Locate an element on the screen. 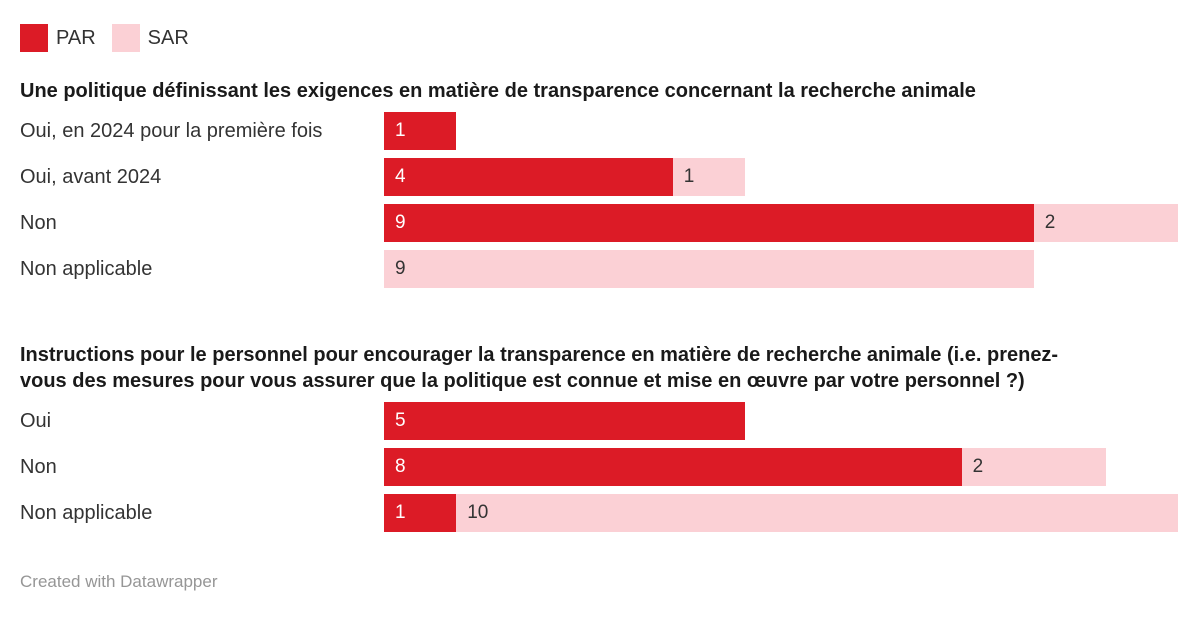 Image resolution: width=1200 pixels, height=619 pixels. legend-item-sar: SAR is located at coordinates (150, 38).